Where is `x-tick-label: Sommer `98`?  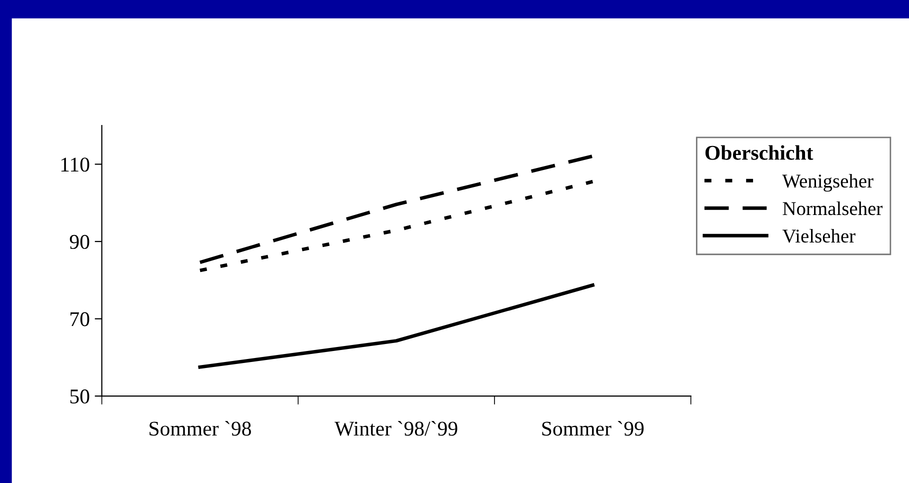
x-tick-label: Sommer `98 is located at coordinates (200, 428).